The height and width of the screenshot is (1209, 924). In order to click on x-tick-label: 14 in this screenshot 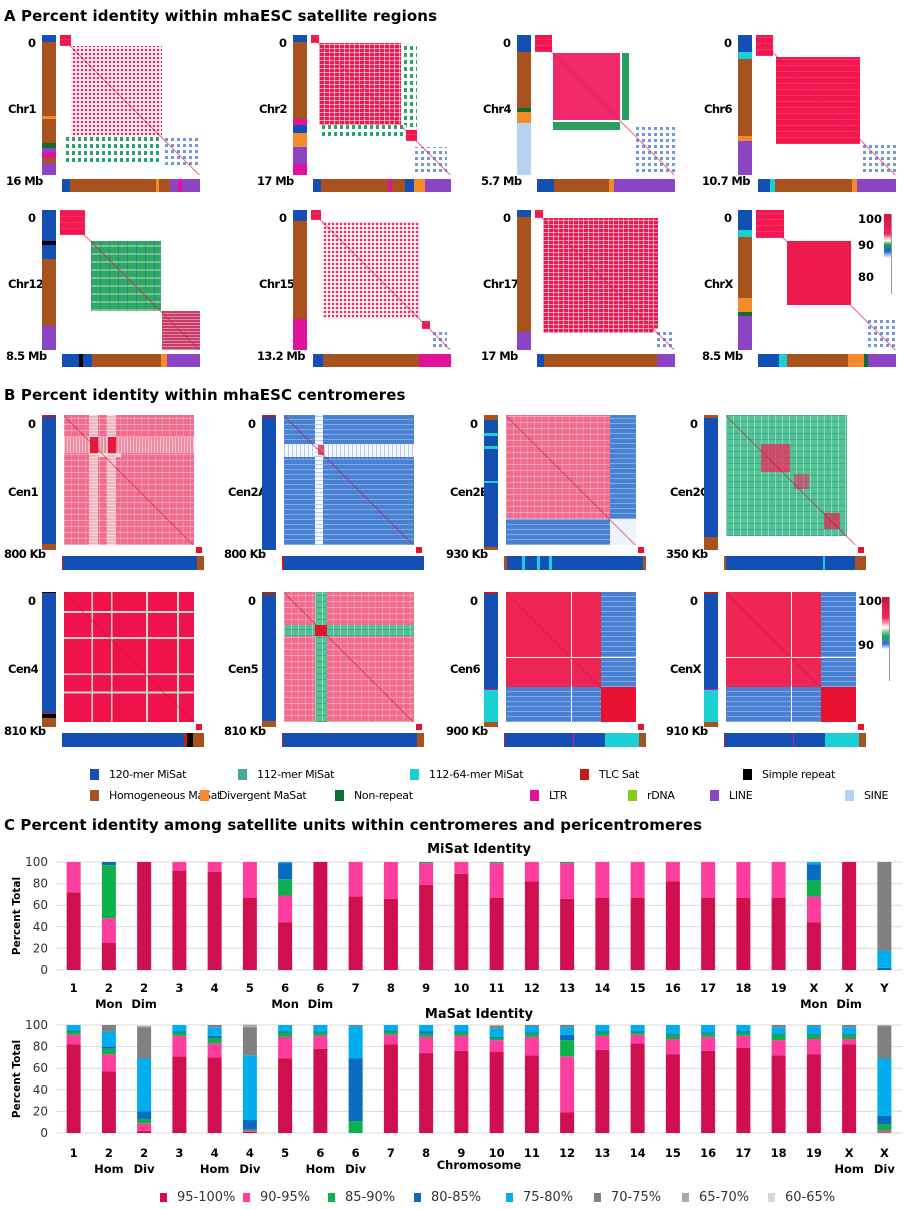, I will do `click(638, 1153)`.